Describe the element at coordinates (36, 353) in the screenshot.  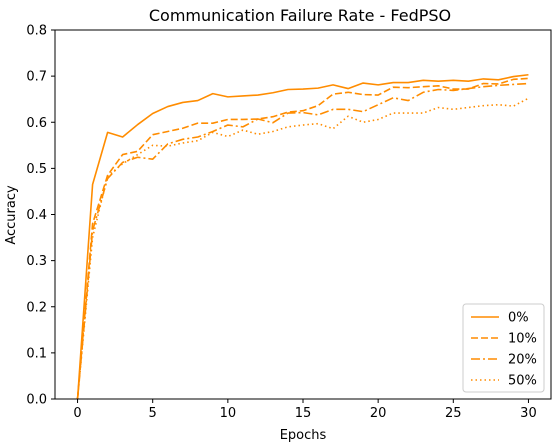
I see `y-tick-label: 0.1` at that location.